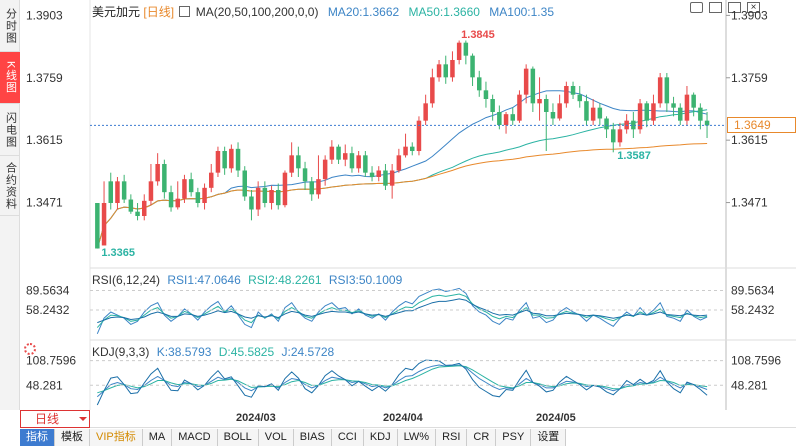  Describe the element at coordinates (417, 437) in the screenshot. I see `indicator-tab-10: LW%` at that location.